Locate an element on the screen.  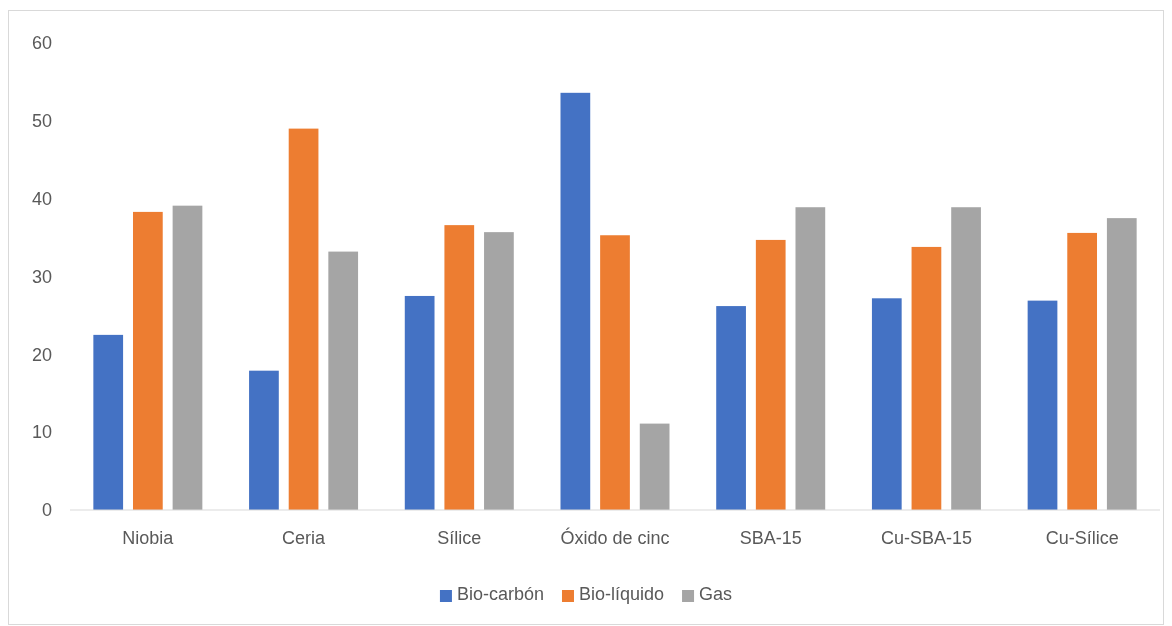
y-tick-label: 60 is located at coordinates (41, 43).